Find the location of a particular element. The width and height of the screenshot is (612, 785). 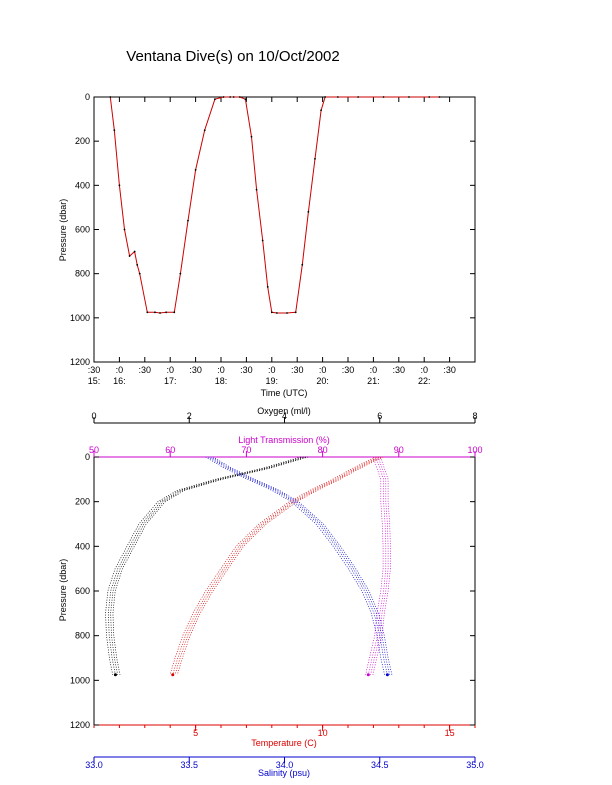

profile-y-tick-label: 1000 is located at coordinates (80, 680).